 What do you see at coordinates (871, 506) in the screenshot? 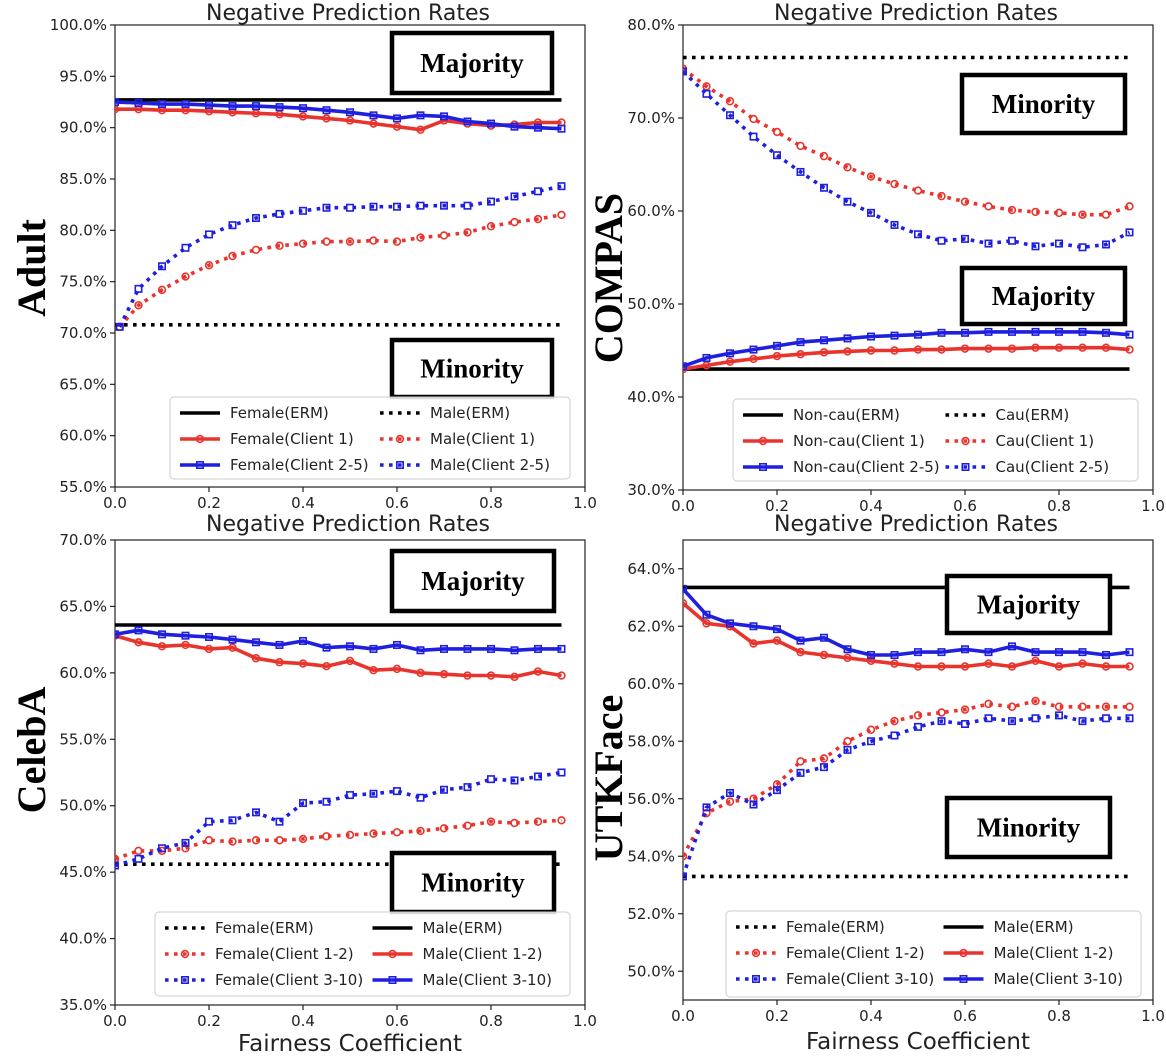
I see `x-tick-label: 0.4` at bounding box center [871, 506].